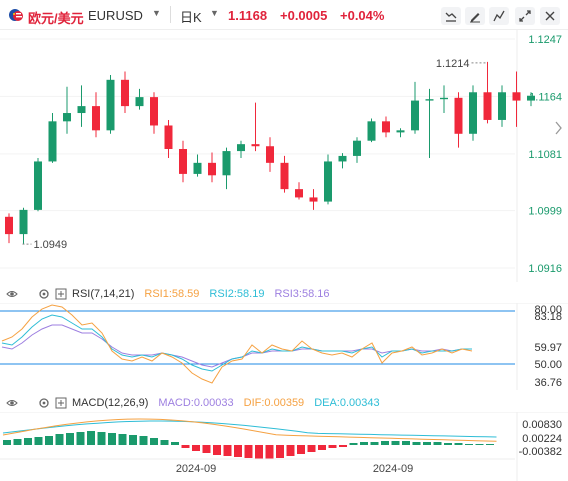 Image resolution: width=568 pixels, height=481 pixels. Describe the element at coordinates (172, 294) in the screenshot. I see `rsi1-value: RSI1:58.59` at that location.